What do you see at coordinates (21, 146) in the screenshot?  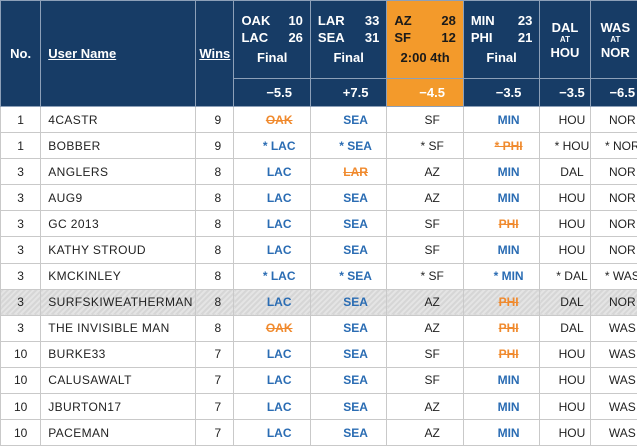 I see `rank-cell: 1` at bounding box center [21, 146].